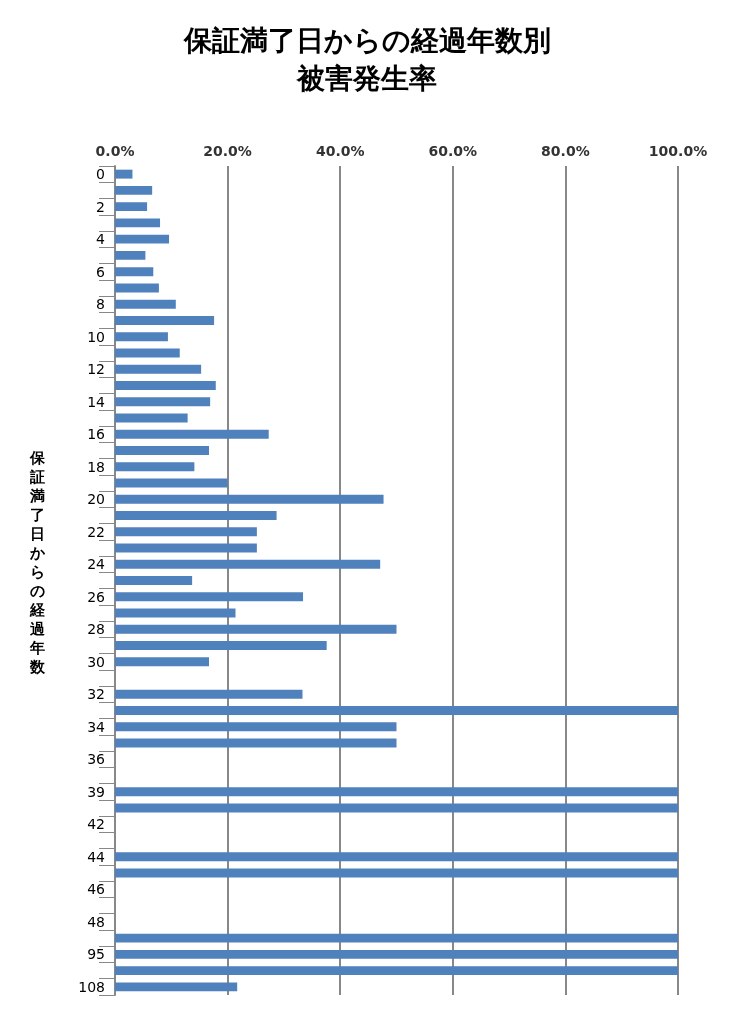  Describe the element at coordinates (565, 151) in the screenshot. I see `x-tick-label: 80.0%` at that location.